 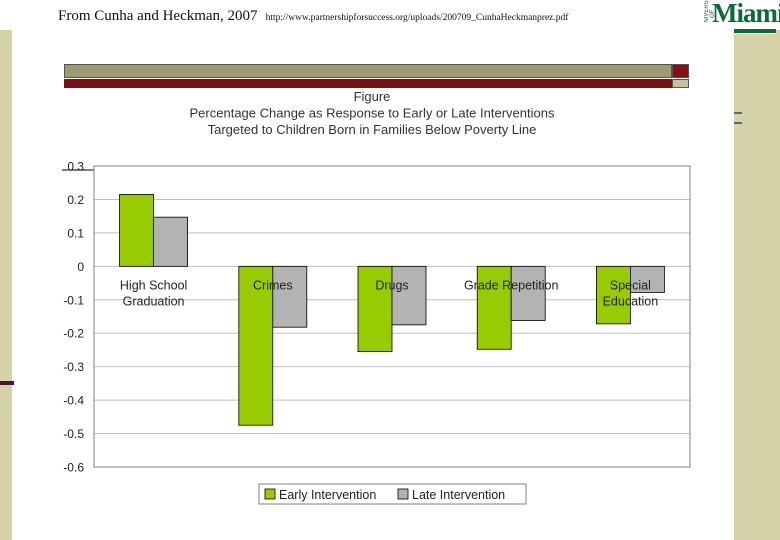 What do you see at coordinates (372, 96) in the screenshot?
I see `chart-title-line: Figure` at bounding box center [372, 96].